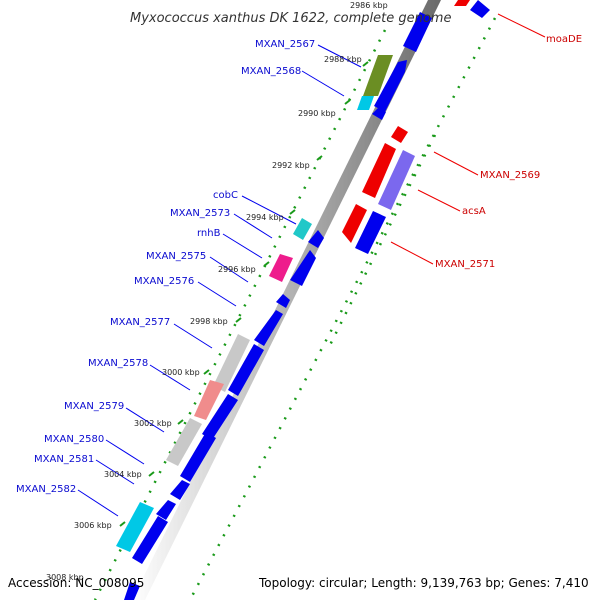 Image resolution: width=600 pixels, height=600 pixels. What do you see at coordinates (508, 152) in the screenshot?
I see `right-gene-labels: moaDE MXAN_2569 acsA MXAN_2571` at bounding box center [508, 152].